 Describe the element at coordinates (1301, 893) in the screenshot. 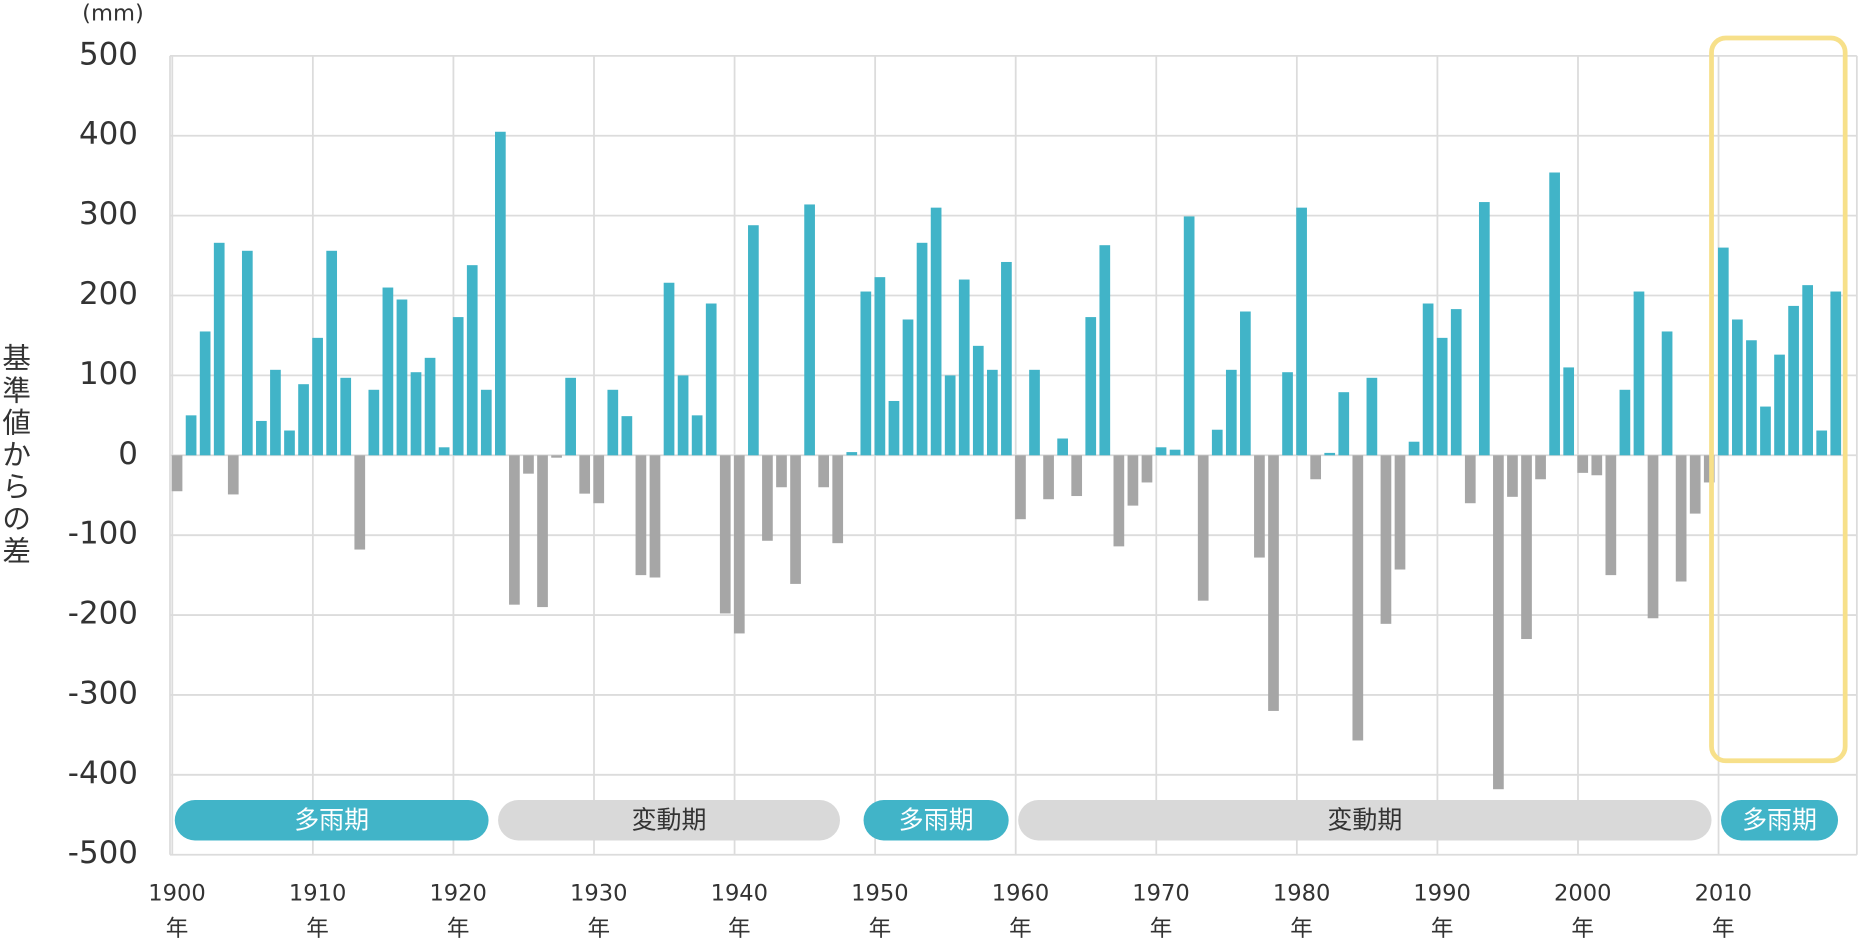

I see `x-tick-label: 1980` at that location.